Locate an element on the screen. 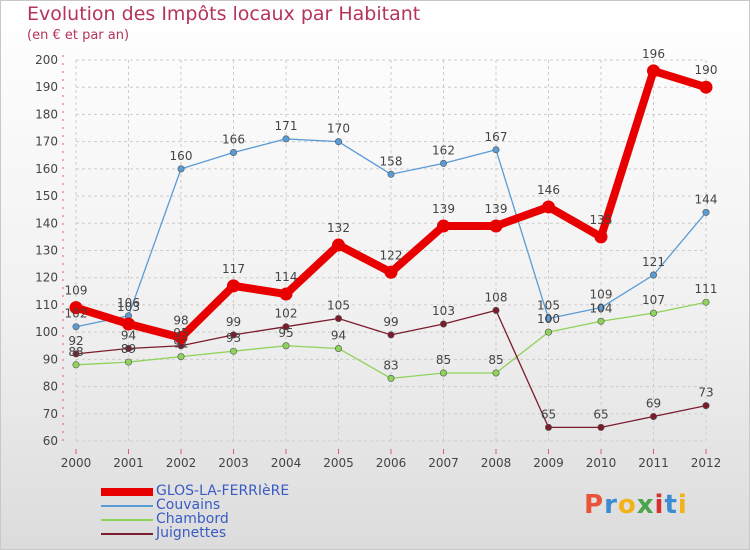 This screenshot has height=550, width=750. y-tick-label: 180 is located at coordinates (46, 114).